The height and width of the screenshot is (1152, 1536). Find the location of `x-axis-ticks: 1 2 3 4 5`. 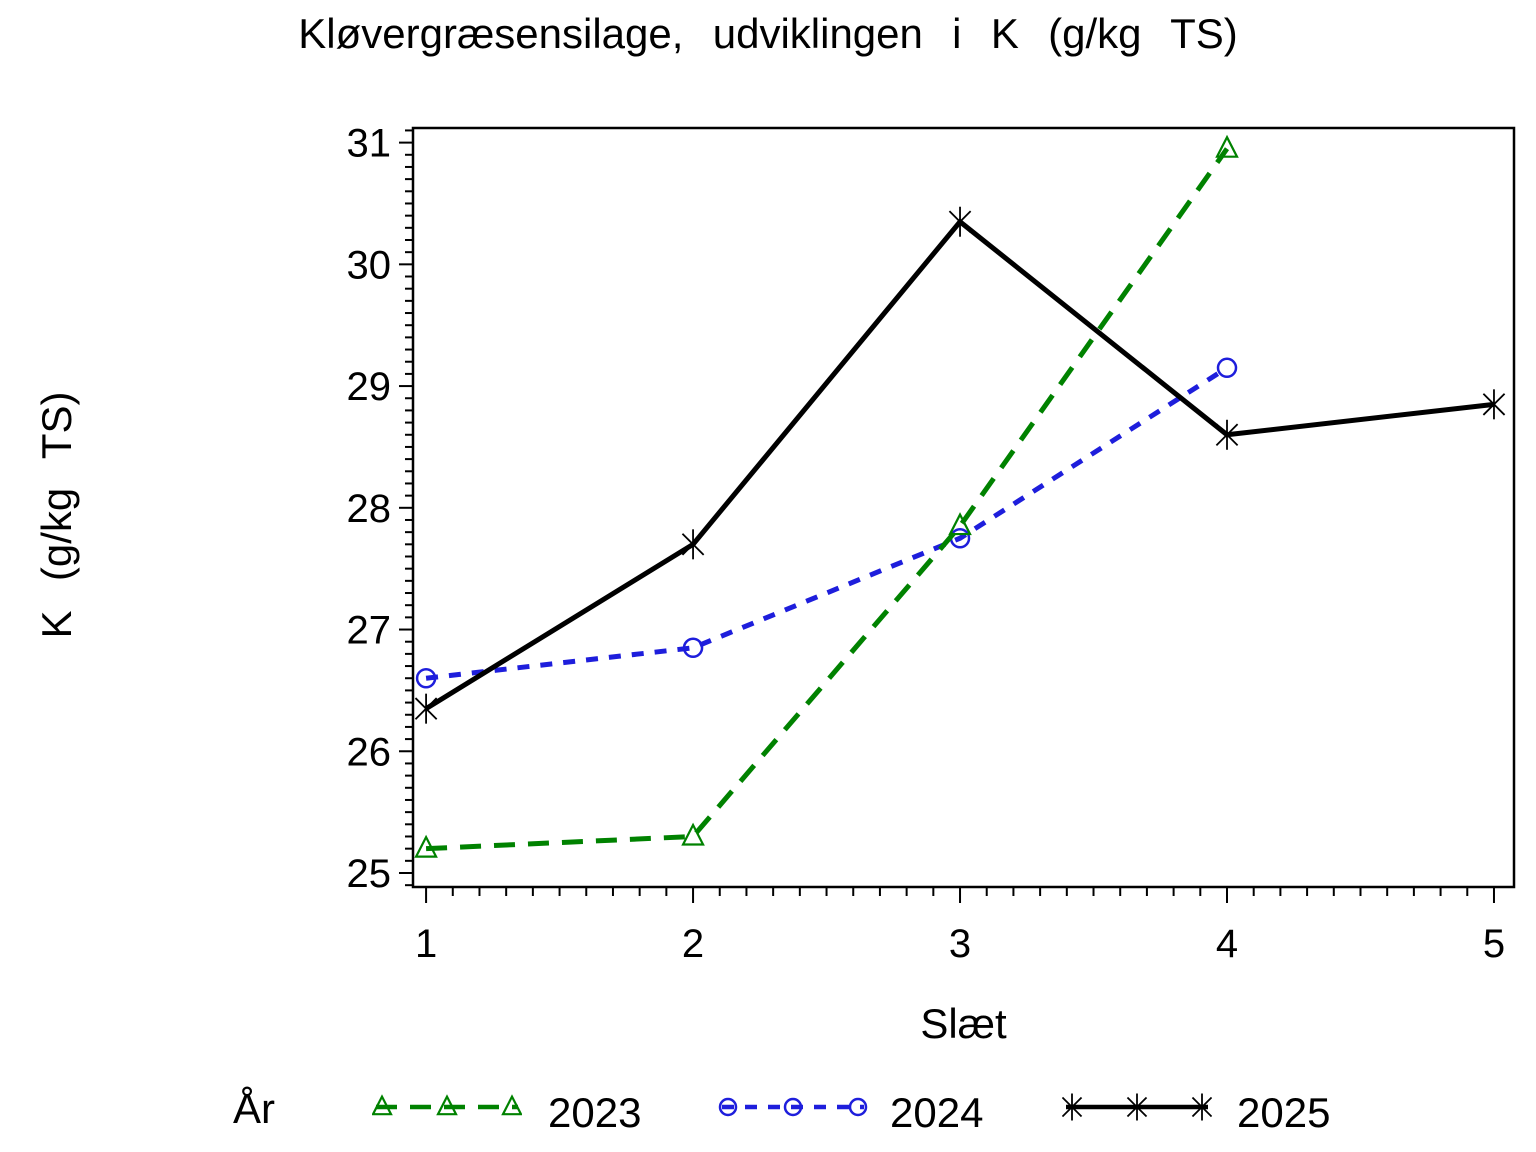

x-axis-ticks: 1 2 3 4 5 is located at coordinates (960, 926).